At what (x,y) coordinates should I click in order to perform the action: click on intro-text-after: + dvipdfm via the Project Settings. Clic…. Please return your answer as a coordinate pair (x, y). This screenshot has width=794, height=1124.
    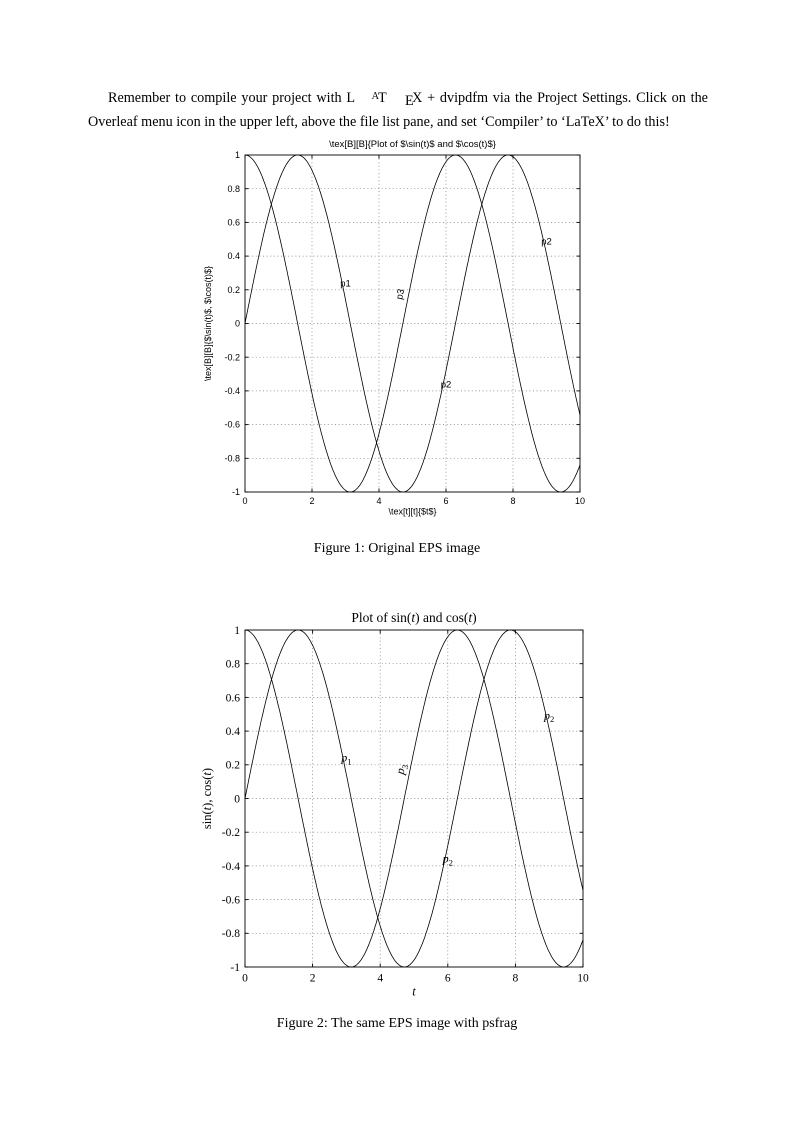
    Looking at the image, I should click on (398, 110).